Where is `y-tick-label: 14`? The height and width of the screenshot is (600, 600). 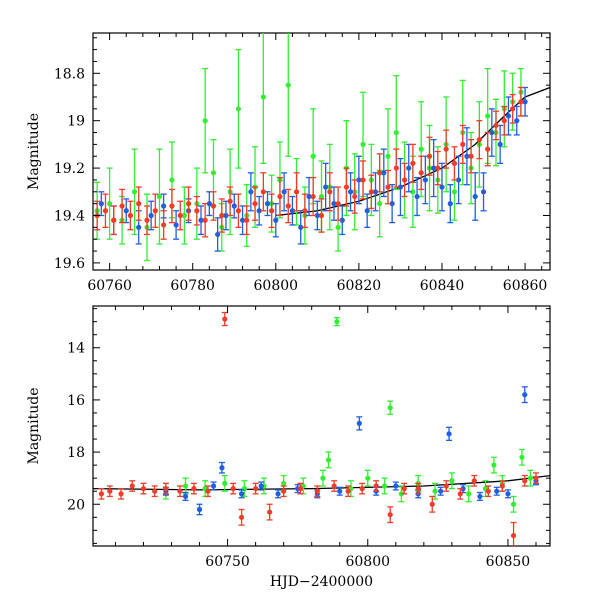 y-tick-label: 14 is located at coordinates (76, 349).